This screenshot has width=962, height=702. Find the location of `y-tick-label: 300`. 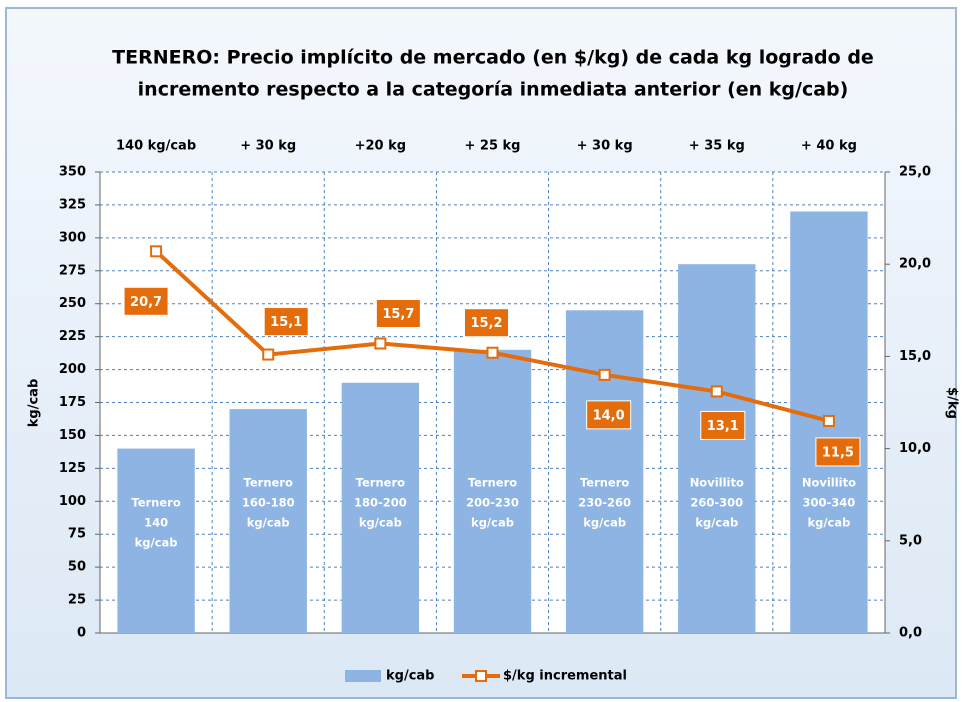

y-tick-label: 300 is located at coordinates (72, 237).